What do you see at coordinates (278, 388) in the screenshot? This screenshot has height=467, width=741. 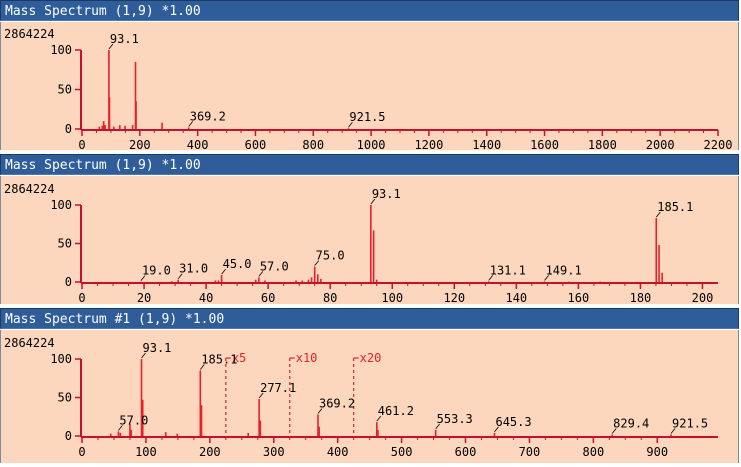 I see `peak-label: 277.1` at bounding box center [278, 388].